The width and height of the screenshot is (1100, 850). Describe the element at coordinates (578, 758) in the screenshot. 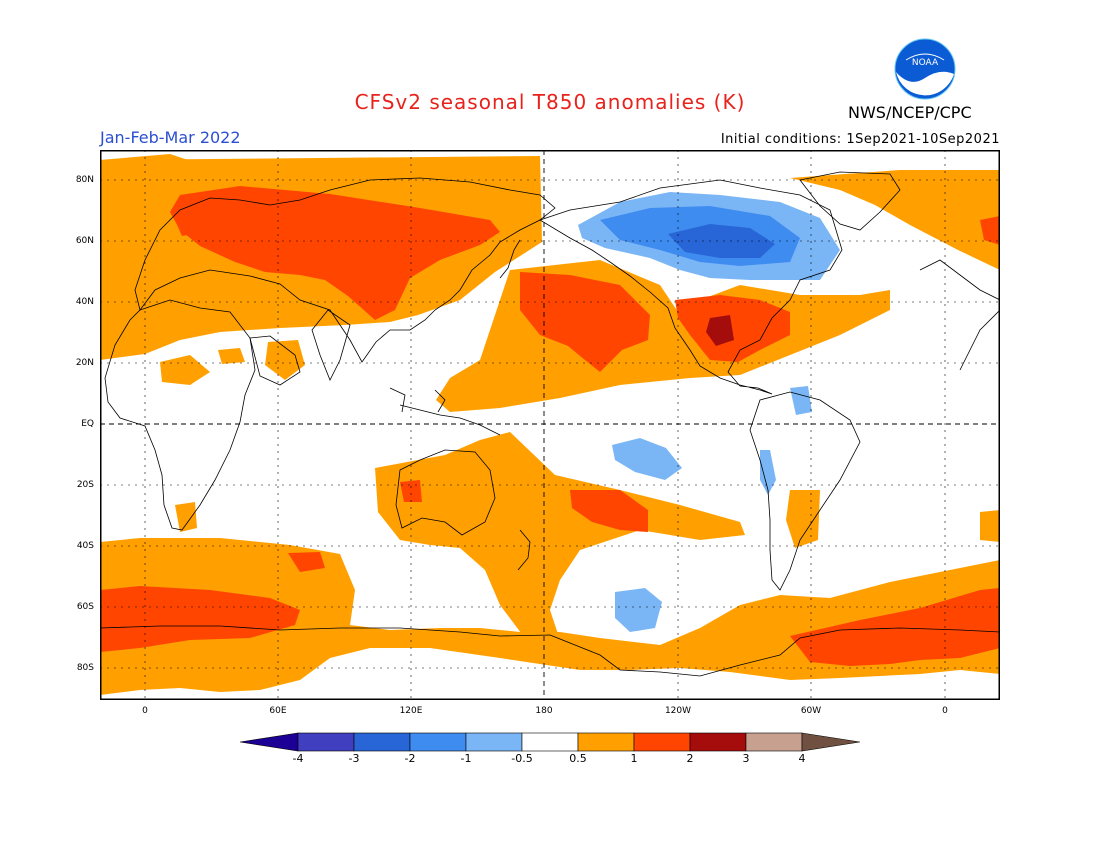

I see `colorbar-label: 0.5` at that location.